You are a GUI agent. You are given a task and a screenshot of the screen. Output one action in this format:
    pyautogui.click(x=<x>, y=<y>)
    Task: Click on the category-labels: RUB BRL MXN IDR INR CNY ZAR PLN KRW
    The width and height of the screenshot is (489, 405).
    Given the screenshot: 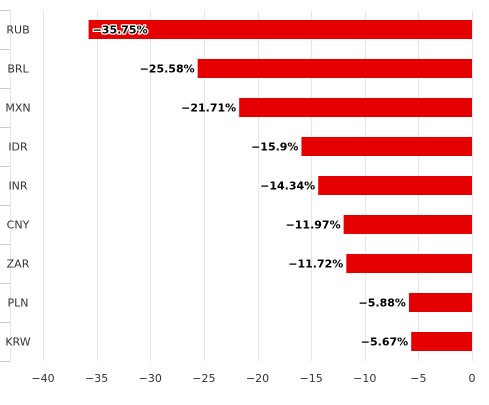 What is the action you would take?
    pyautogui.click(x=17, y=186)
    